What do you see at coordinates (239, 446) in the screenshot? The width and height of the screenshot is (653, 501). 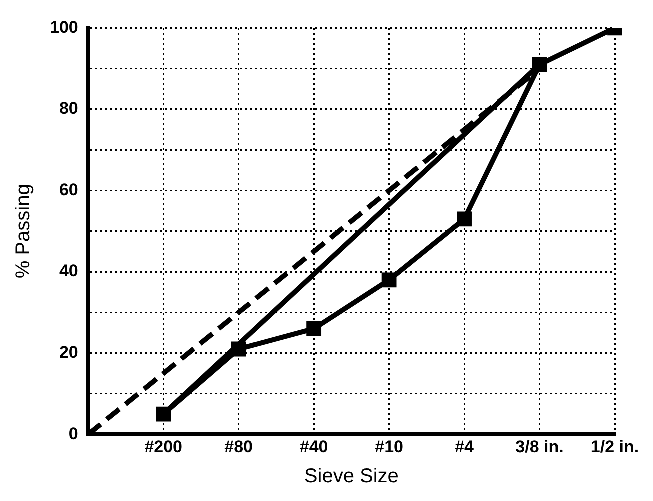 I see `x-tick-label: #80` at bounding box center [239, 446].